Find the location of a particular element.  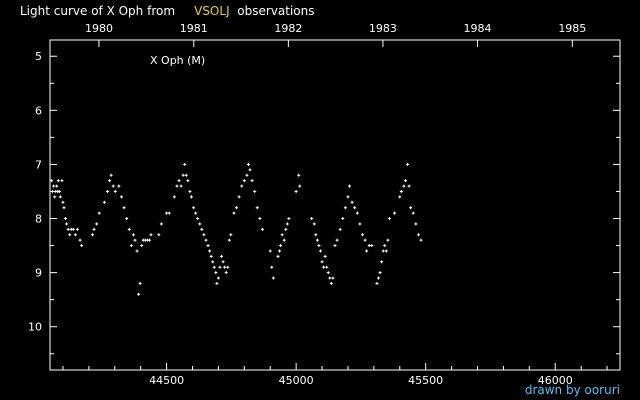

credit-text: drawn by ooruri is located at coordinates (572, 390).